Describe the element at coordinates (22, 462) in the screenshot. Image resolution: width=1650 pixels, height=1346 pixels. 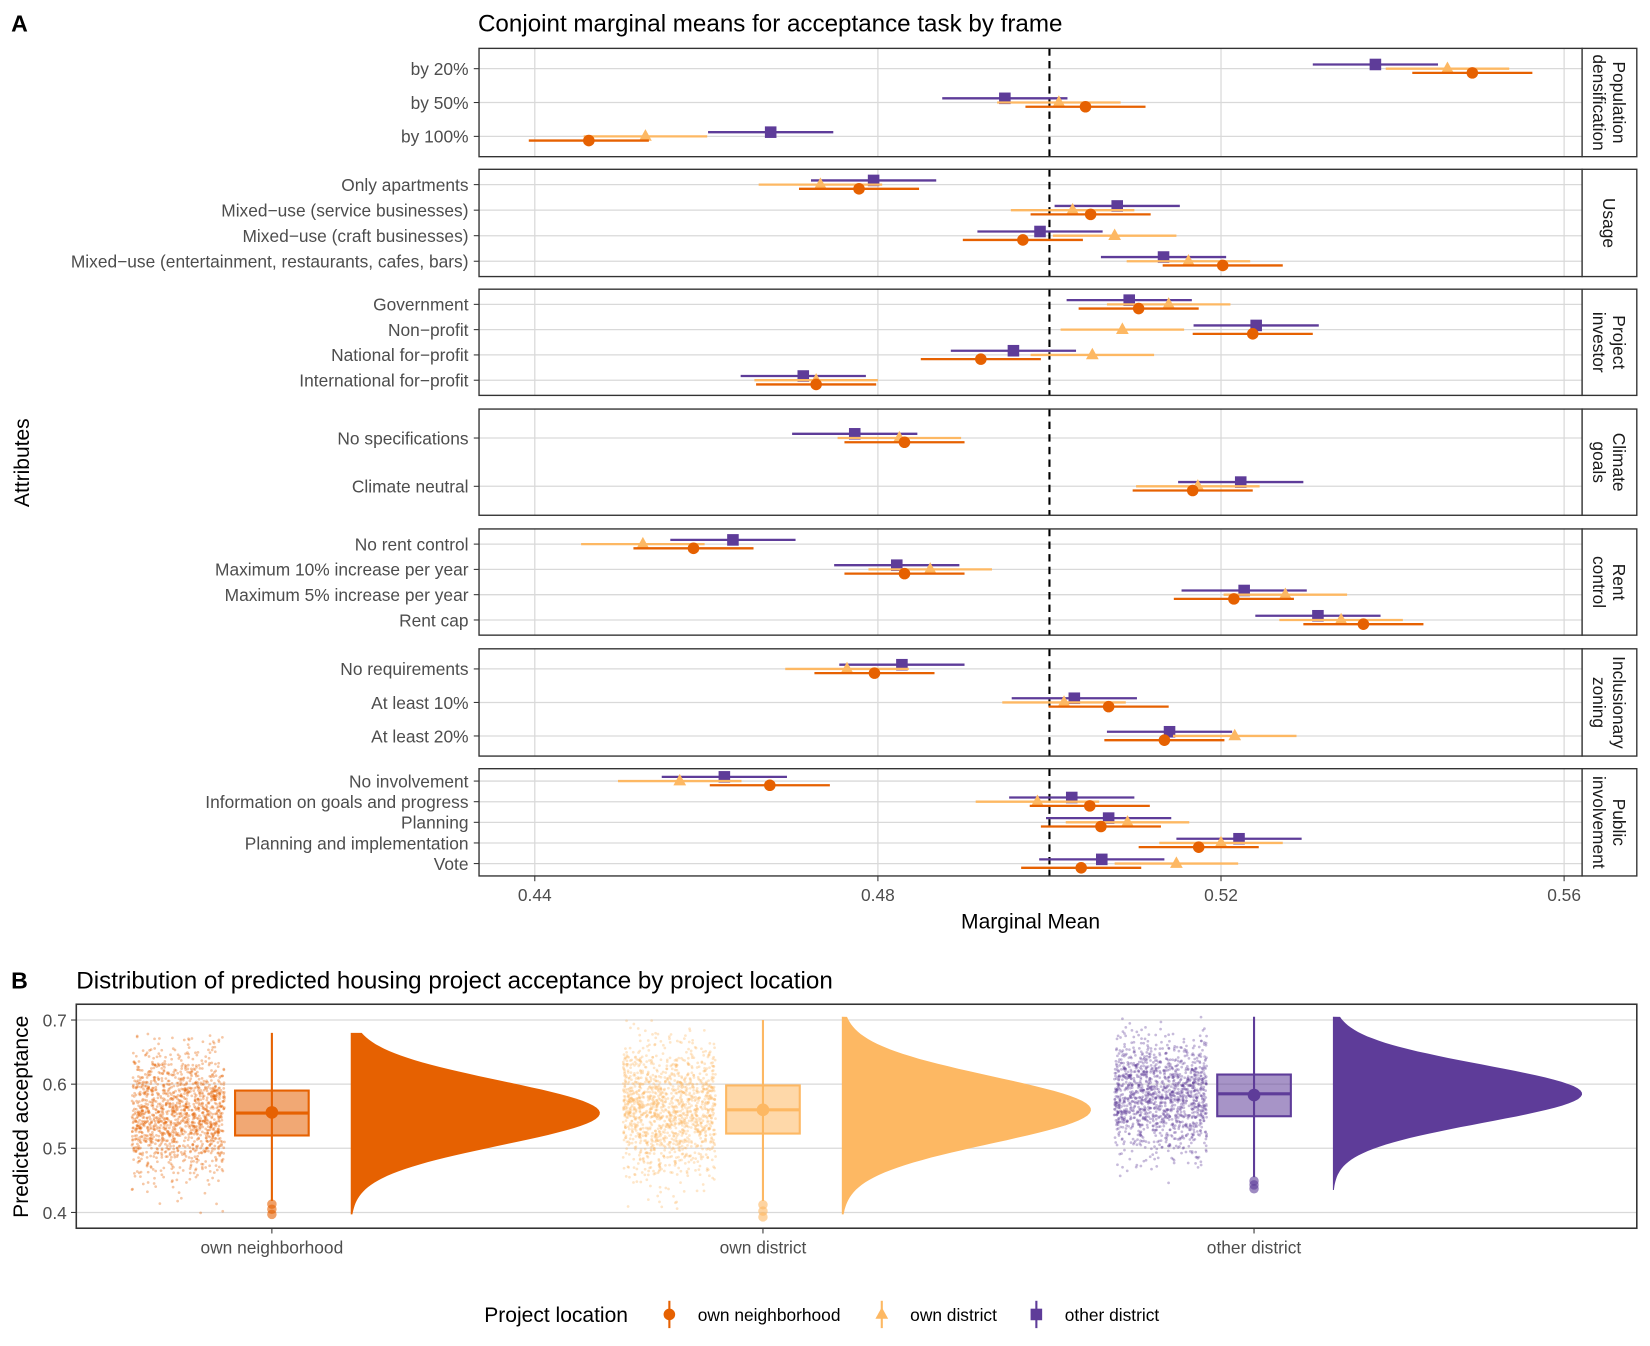
I see `y-axis-title: Attributes` at that location.